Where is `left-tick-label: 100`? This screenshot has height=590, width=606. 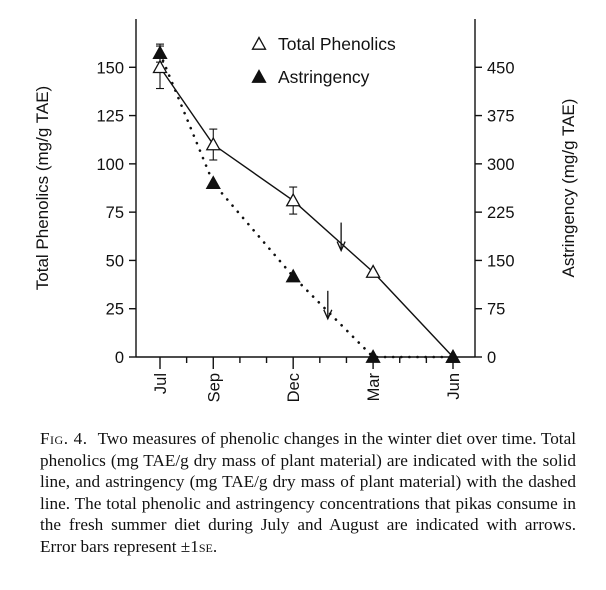
left-tick-label: 100 is located at coordinates (110, 165).